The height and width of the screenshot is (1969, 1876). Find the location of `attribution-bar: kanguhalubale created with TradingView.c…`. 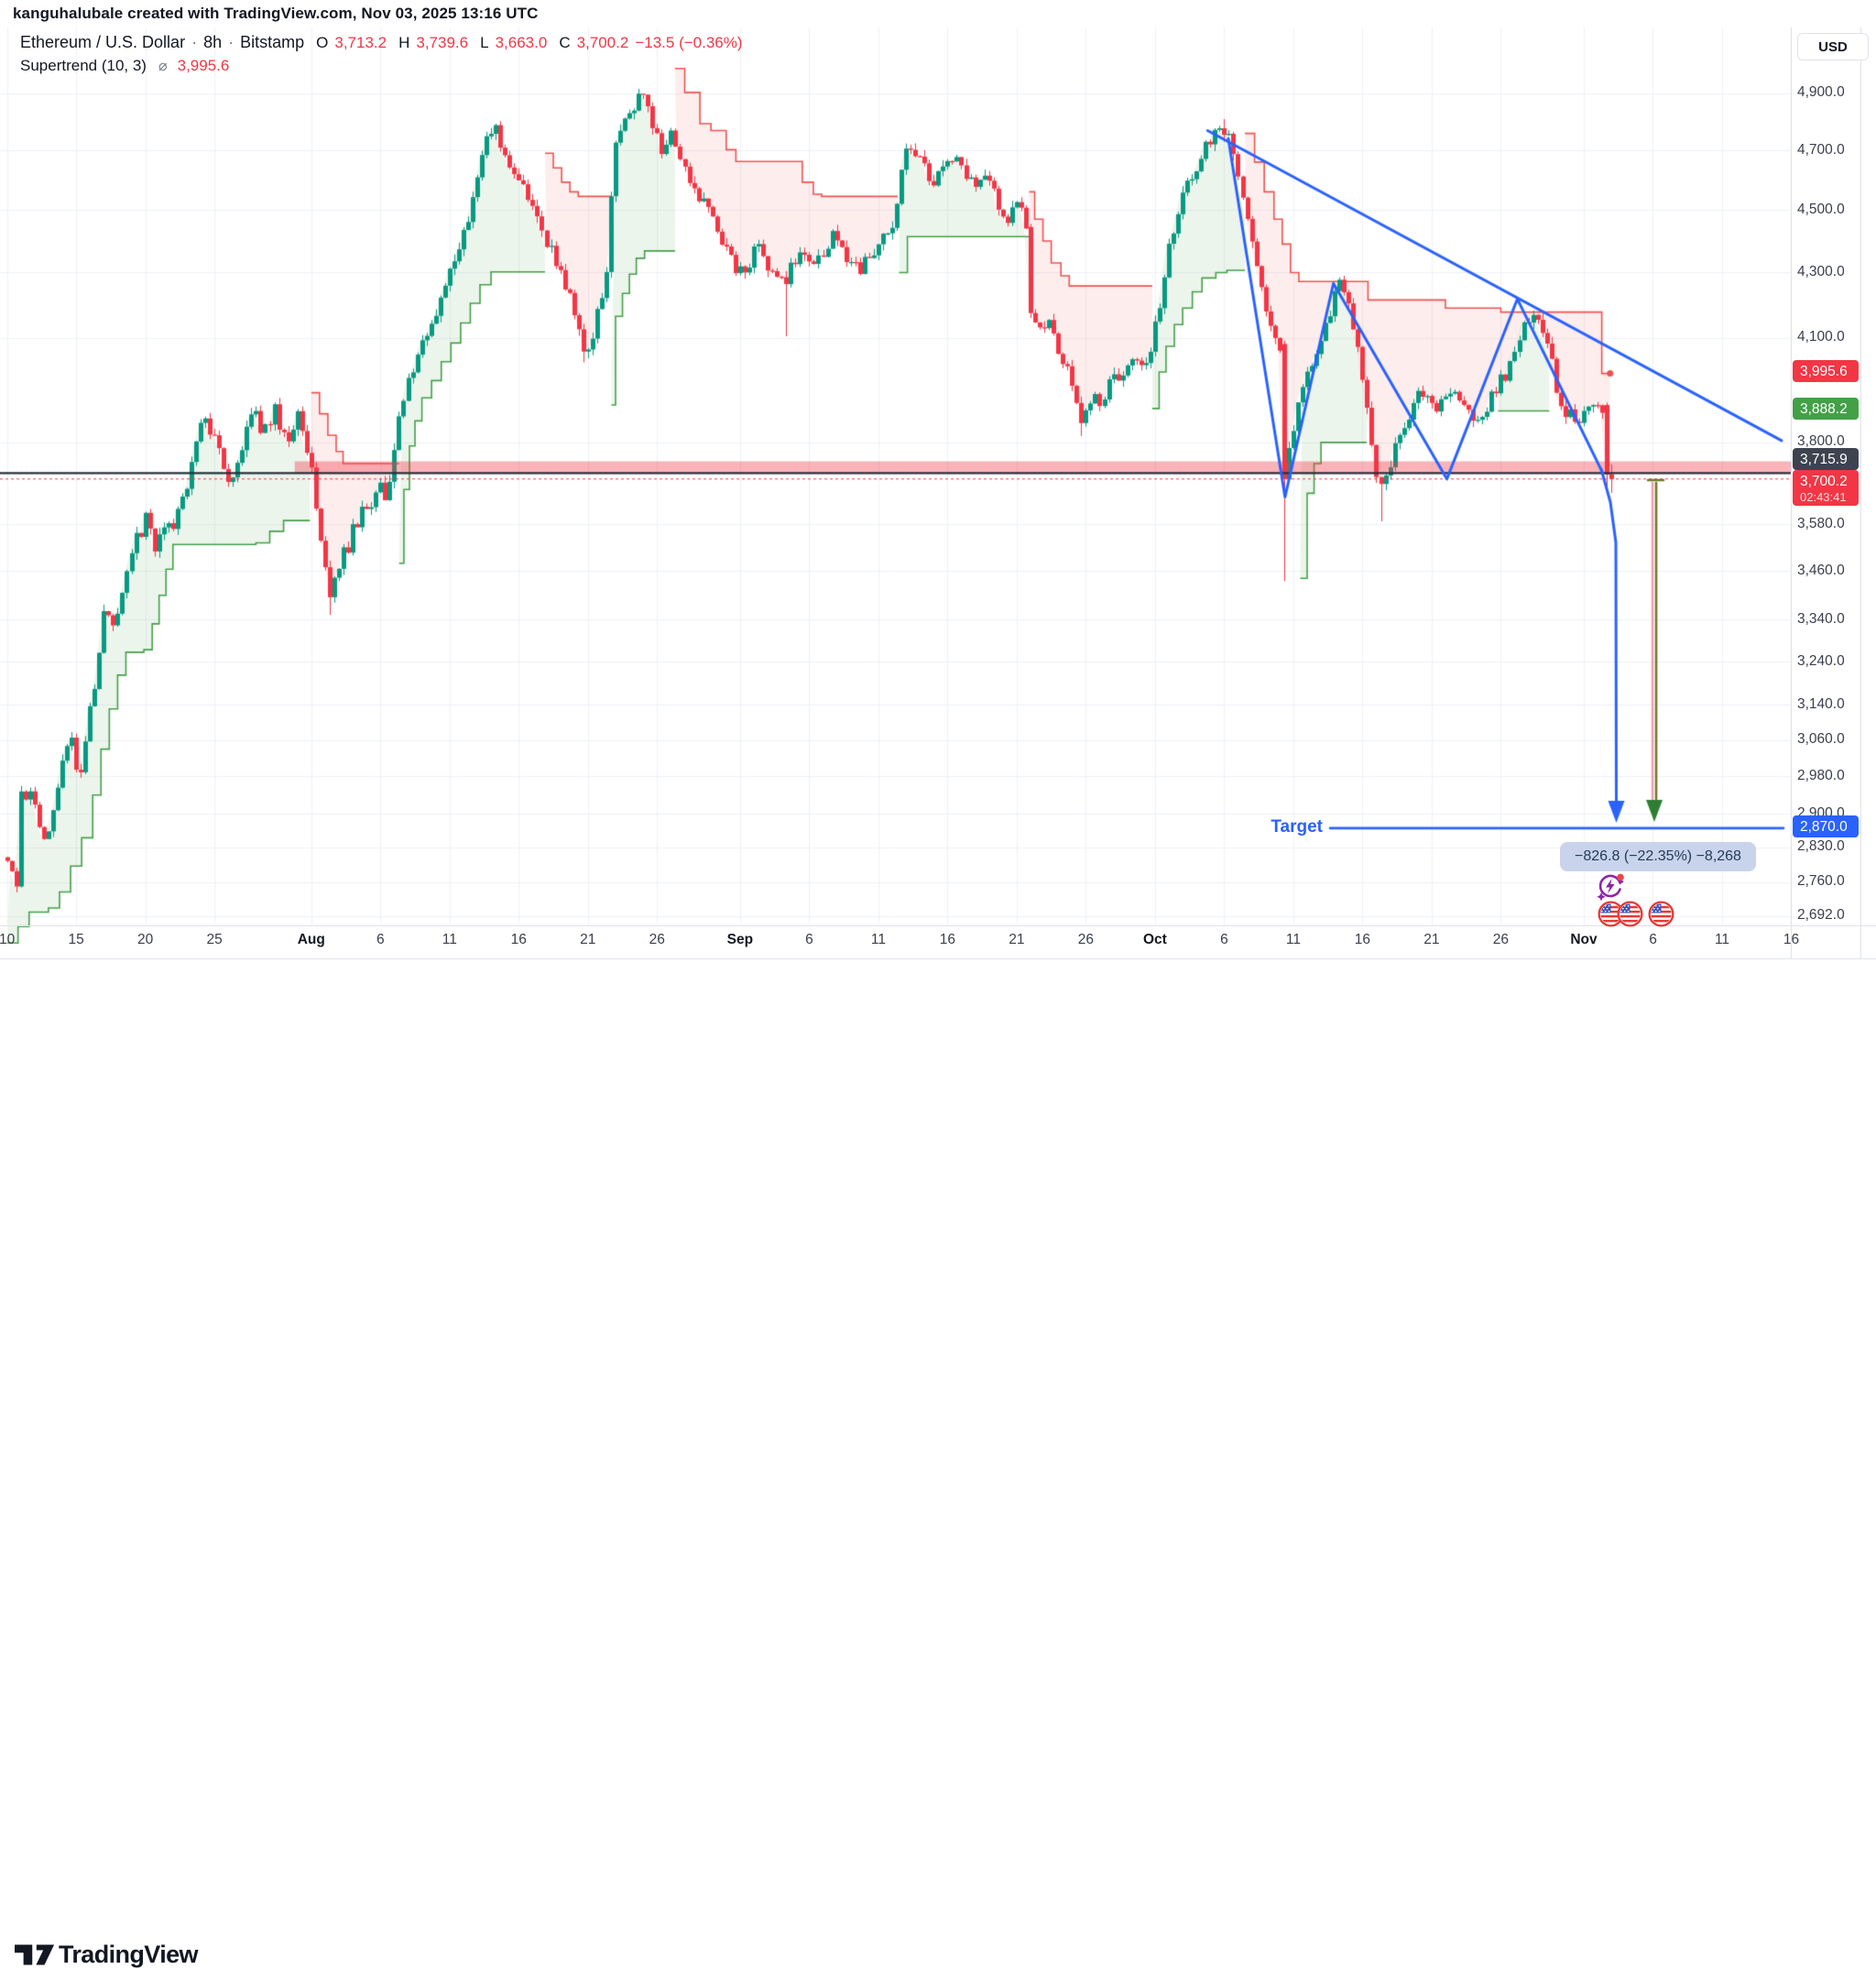

attribution-bar: kanguhalubale created with TradingView.c… is located at coordinates (275, 14).